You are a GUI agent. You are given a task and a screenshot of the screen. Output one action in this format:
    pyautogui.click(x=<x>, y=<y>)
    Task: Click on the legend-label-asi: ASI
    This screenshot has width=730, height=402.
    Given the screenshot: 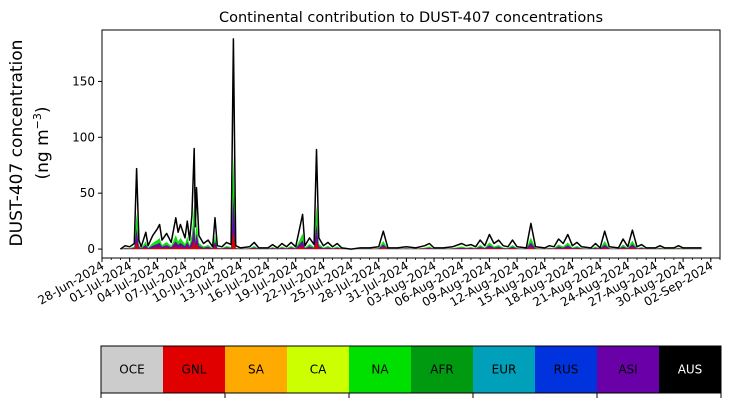 What is the action you would take?
    pyautogui.click(x=627, y=370)
    